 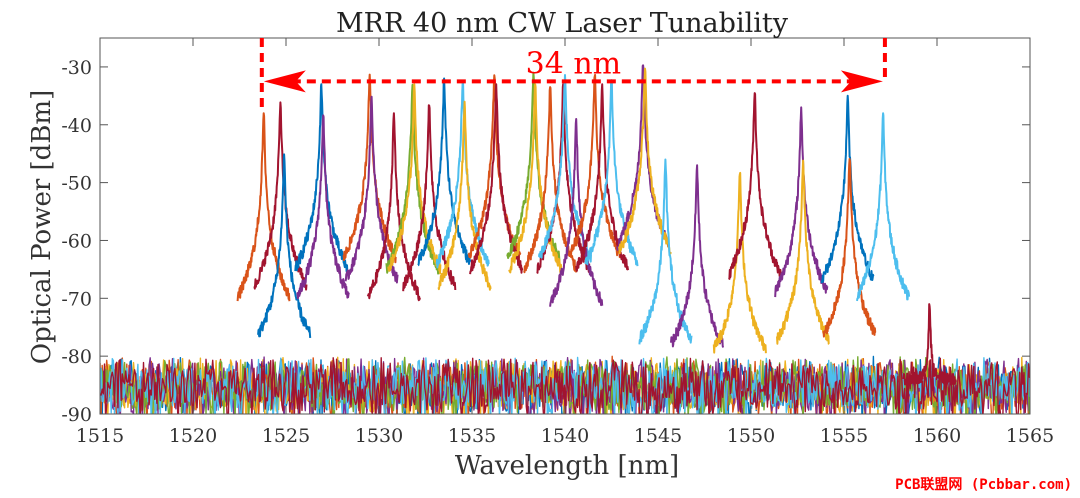 What do you see at coordinates (76, 126) in the screenshot?
I see `y-tick-label: -40` at bounding box center [76, 126].